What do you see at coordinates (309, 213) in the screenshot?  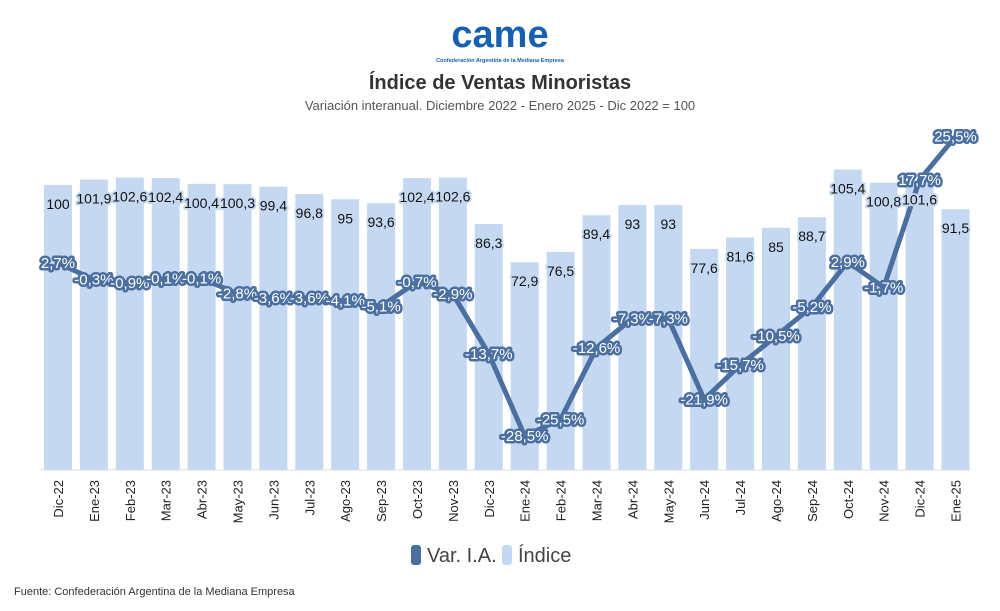 I see `bar-label-Jul-23: 96,8` at bounding box center [309, 213].